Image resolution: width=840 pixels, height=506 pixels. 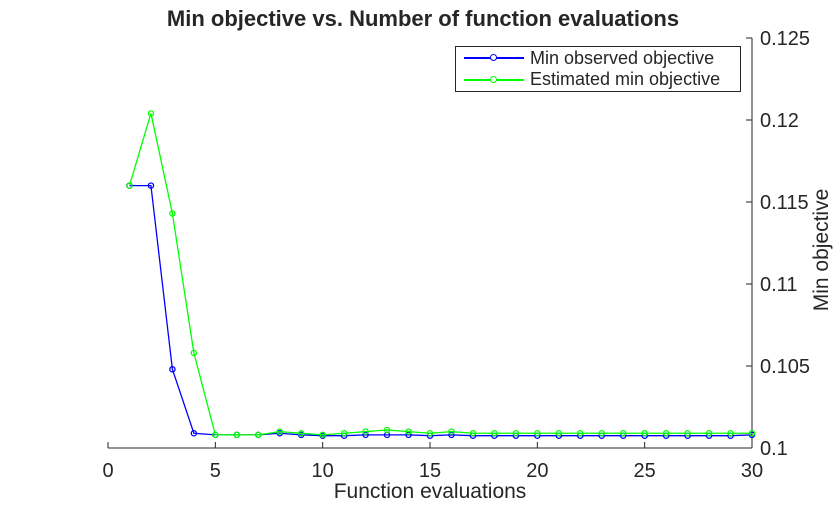 I want to click on x-tick-label: 20, so click(x=537, y=471).